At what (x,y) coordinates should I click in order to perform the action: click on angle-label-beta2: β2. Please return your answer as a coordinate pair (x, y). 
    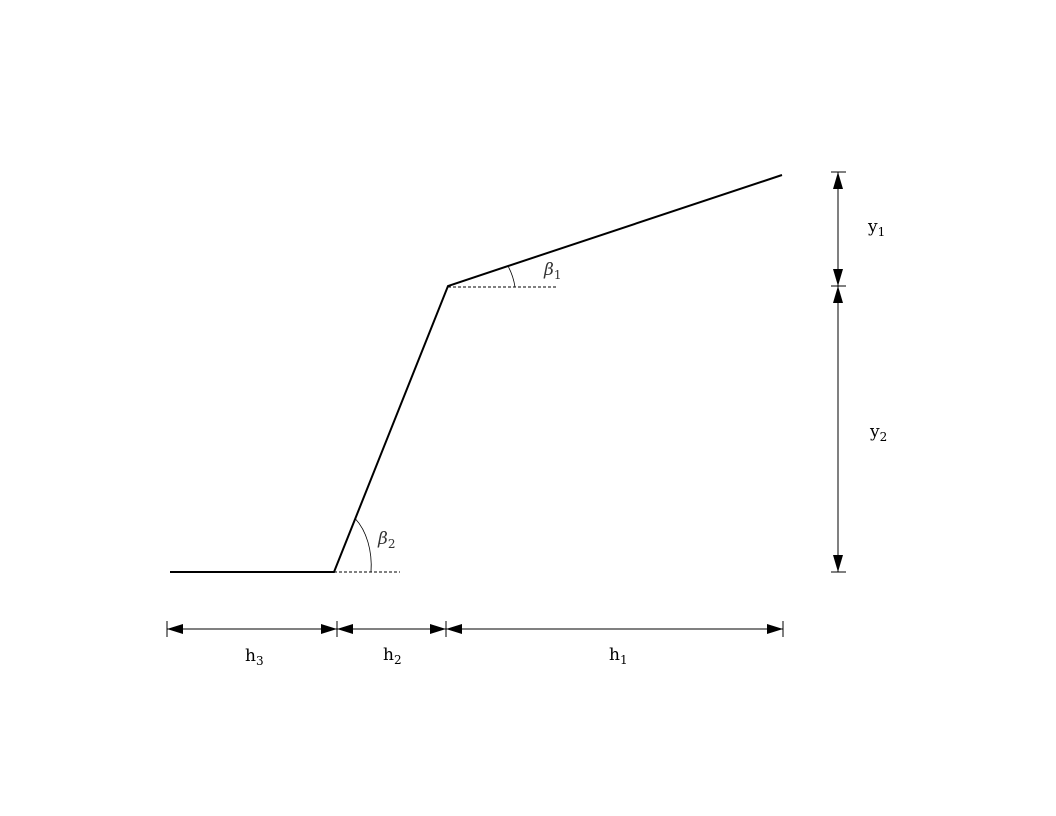
    Looking at the image, I should click on (386, 540).